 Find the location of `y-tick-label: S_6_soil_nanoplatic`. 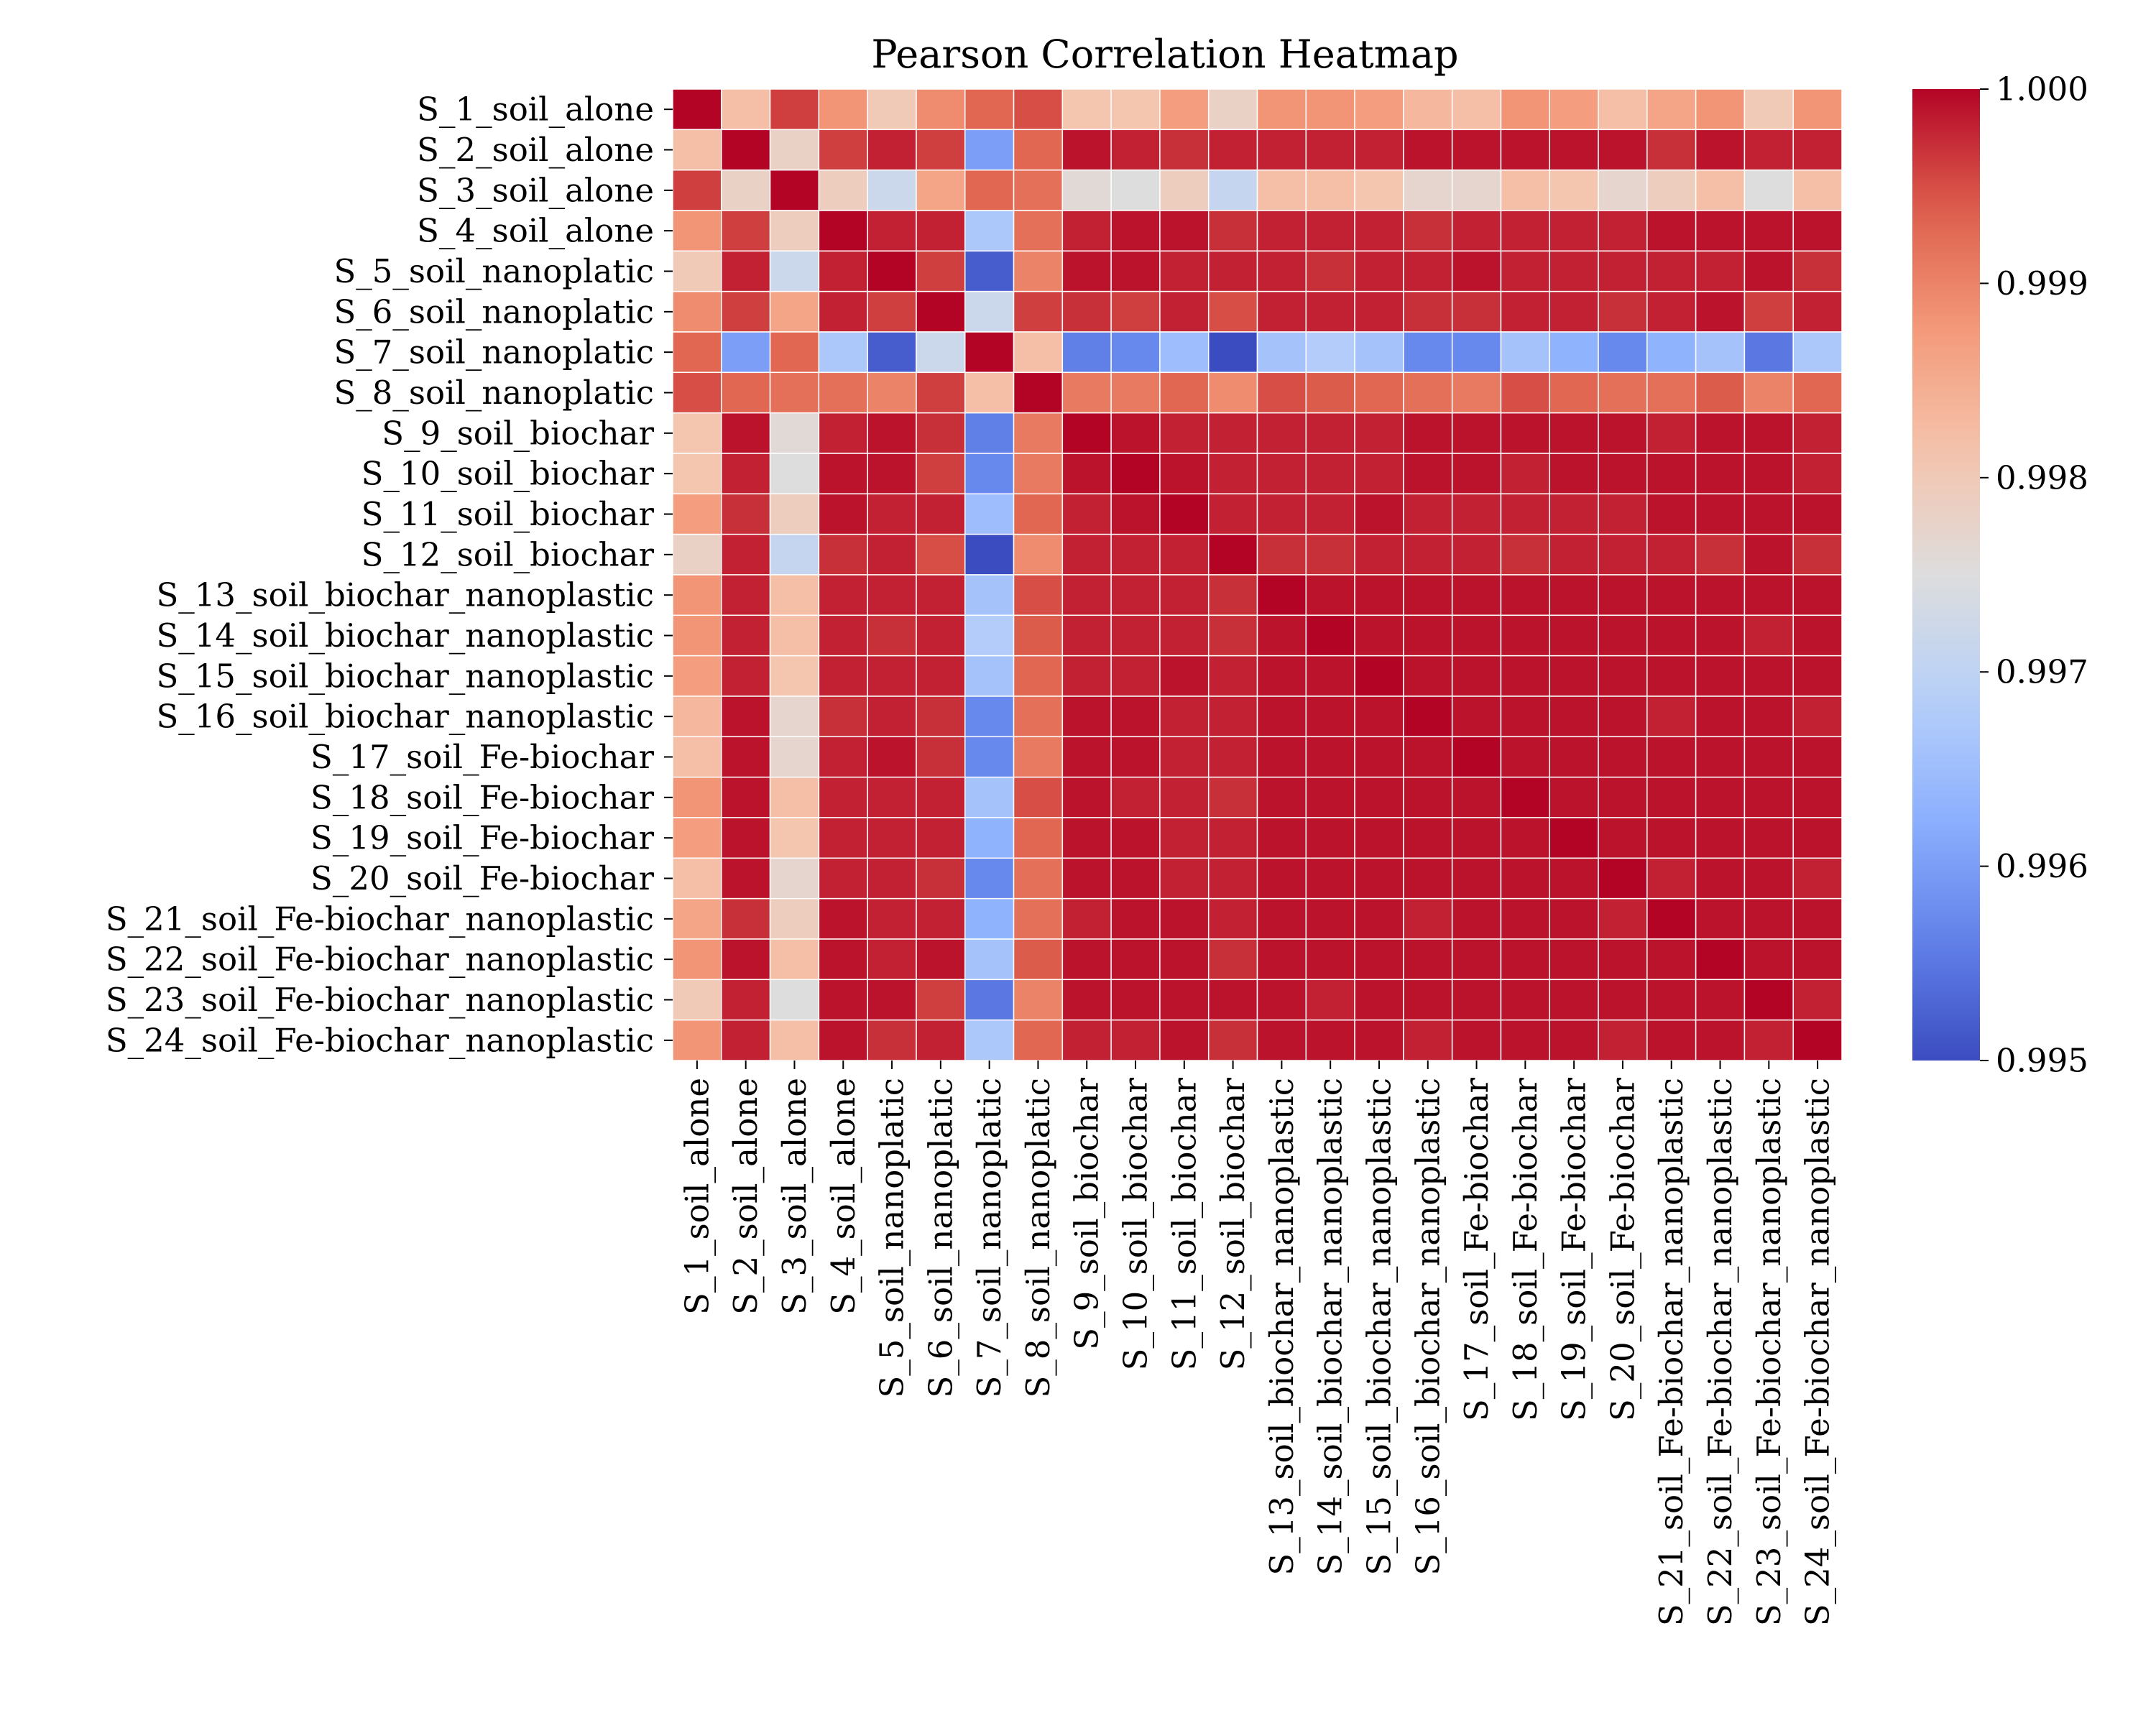

y-tick-label: S_6_soil_nanoplatic is located at coordinates (494, 311).